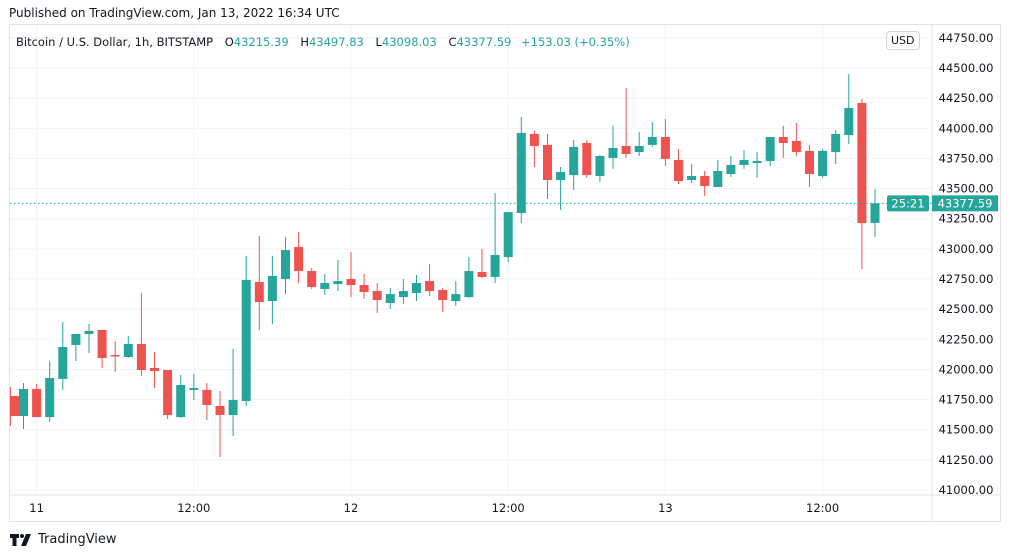 The height and width of the screenshot is (558, 1012). What do you see at coordinates (966, 309) in the screenshot?
I see `y-tick-label: 42500.00` at bounding box center [966, 309].